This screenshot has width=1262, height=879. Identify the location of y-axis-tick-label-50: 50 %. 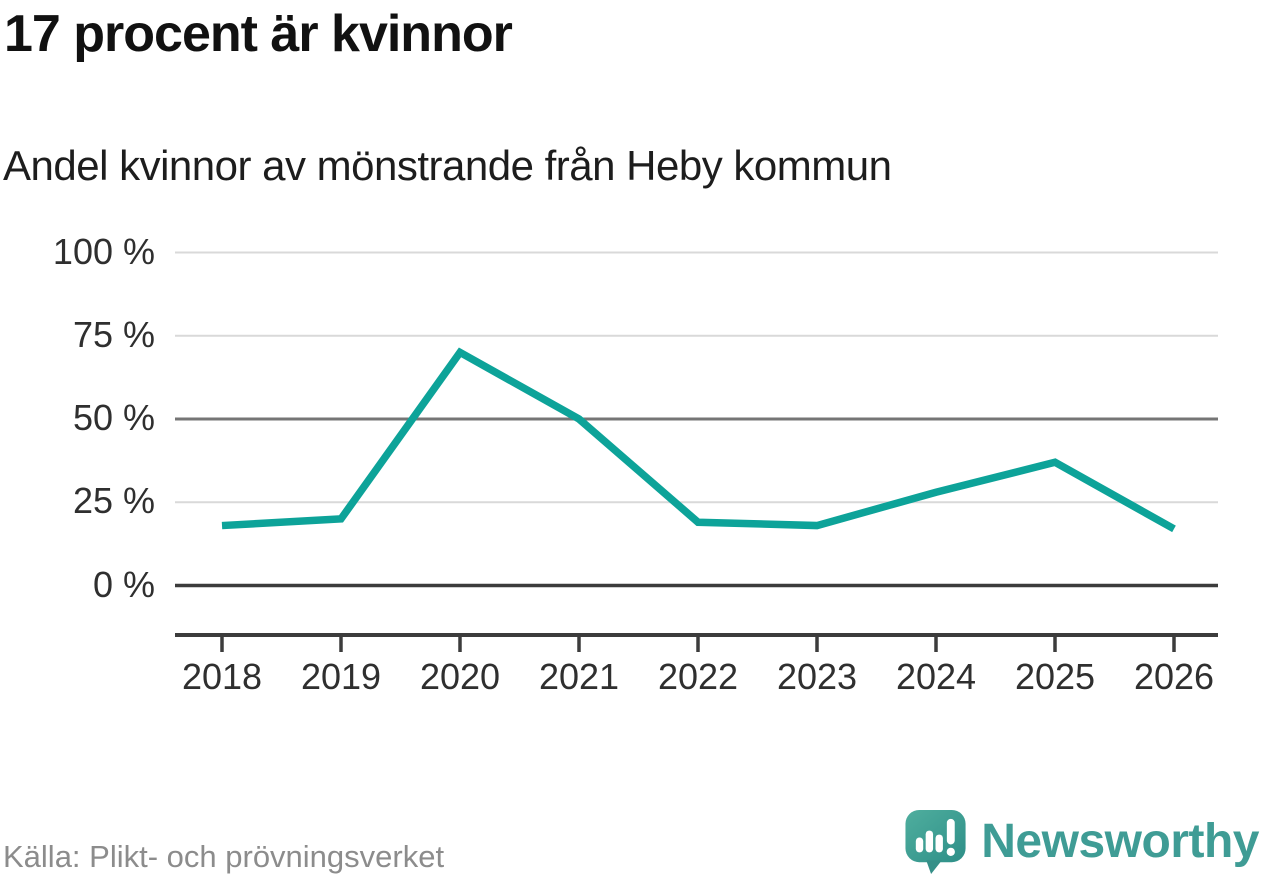
(113, 418).